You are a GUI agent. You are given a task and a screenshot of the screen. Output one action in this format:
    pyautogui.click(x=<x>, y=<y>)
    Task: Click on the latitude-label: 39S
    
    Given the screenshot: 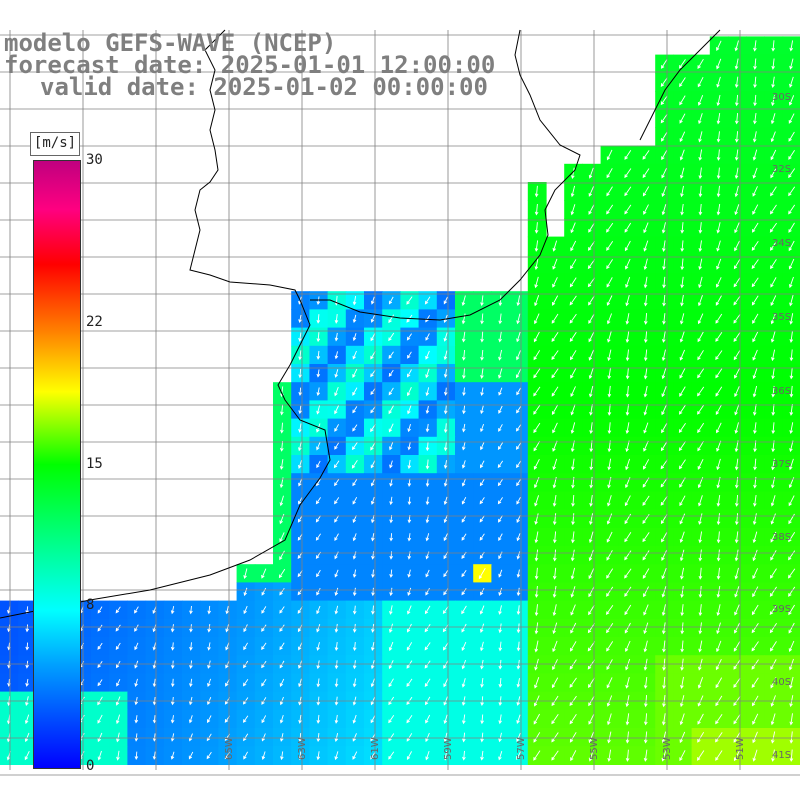 What is the action you would take?
    pyautogui.click(x=781, y=609)
    